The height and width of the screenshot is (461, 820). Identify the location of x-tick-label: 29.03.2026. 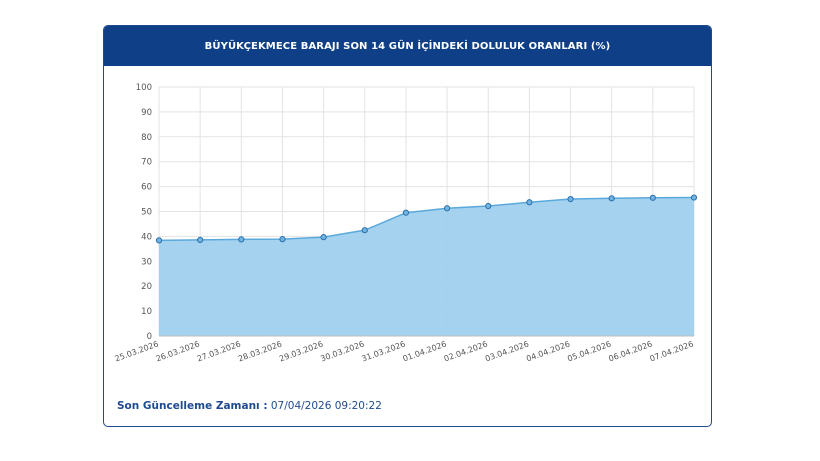
(301, 351).